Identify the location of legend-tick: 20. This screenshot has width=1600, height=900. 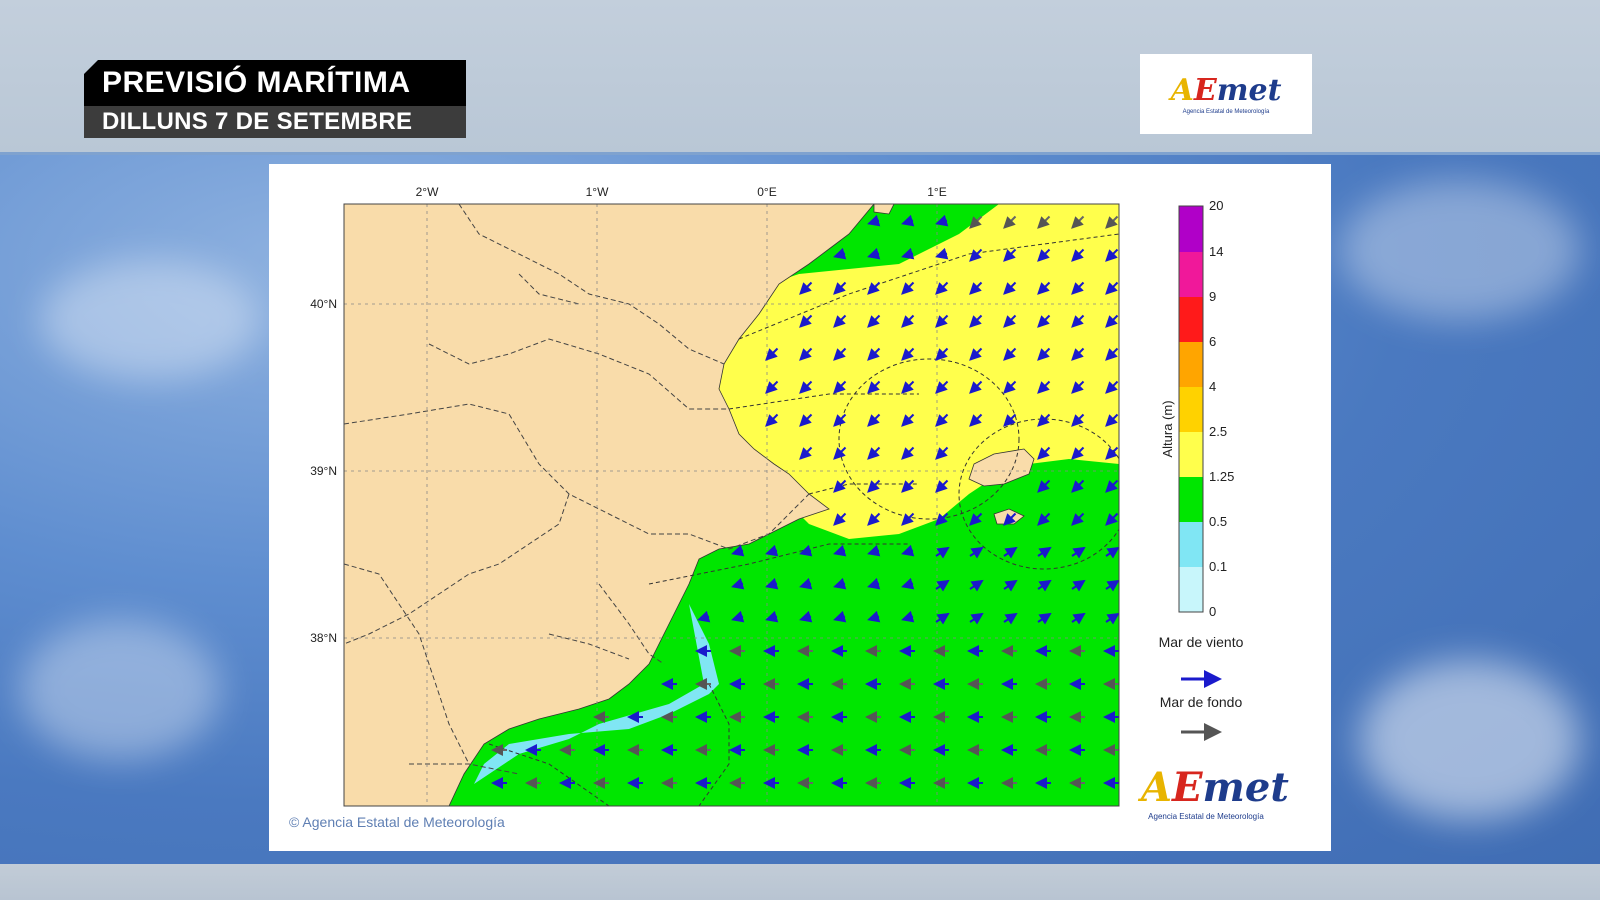
(1216, 205).